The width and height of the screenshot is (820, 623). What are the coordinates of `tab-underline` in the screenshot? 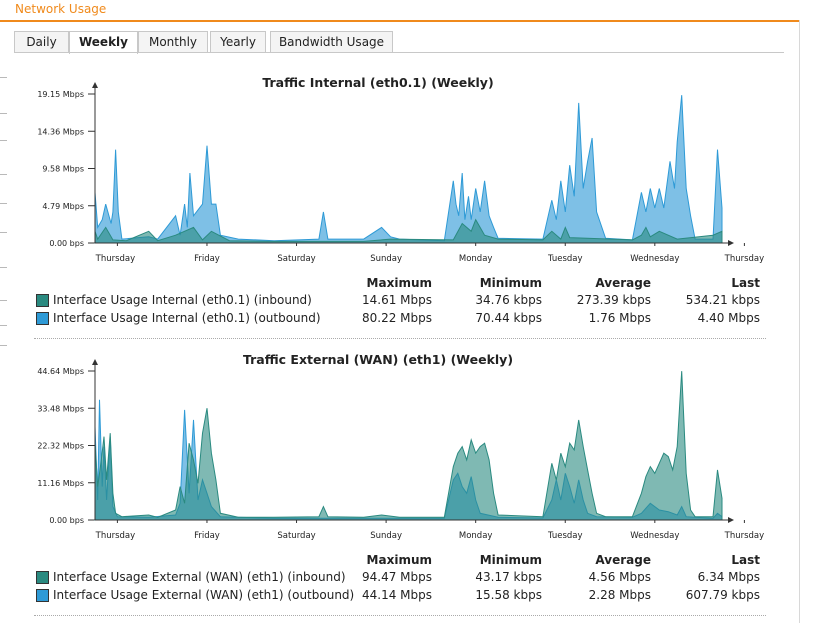 It's located at (399, 52).